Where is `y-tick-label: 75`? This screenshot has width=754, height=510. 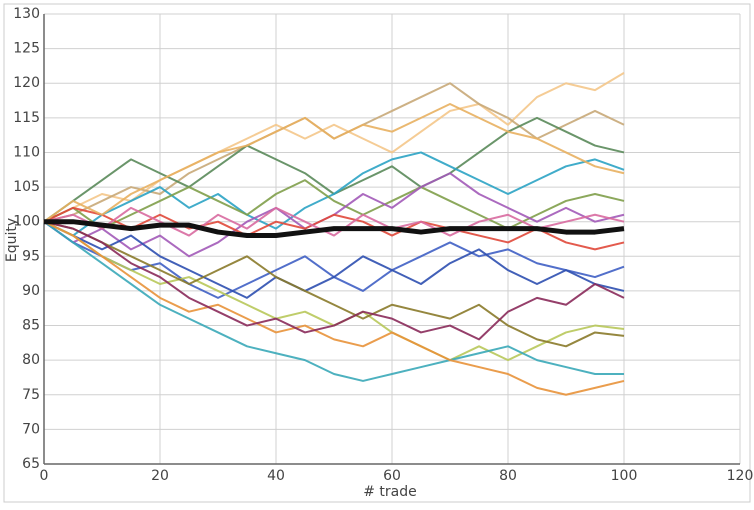
y-tick-label: 75 is located at coordinates (31, 395).